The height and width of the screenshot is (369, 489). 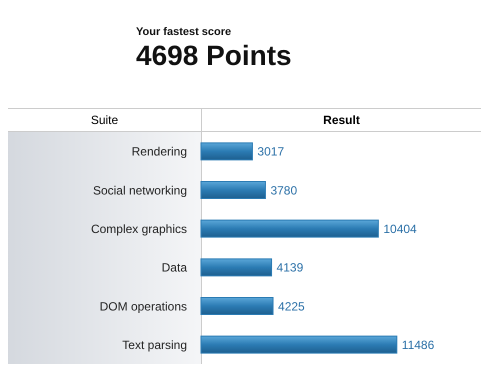 What do you see at coordinates (138, 229) in the screenshot?
I see `y-tick-label: Complex graphics` at bounding box center [138, 229].